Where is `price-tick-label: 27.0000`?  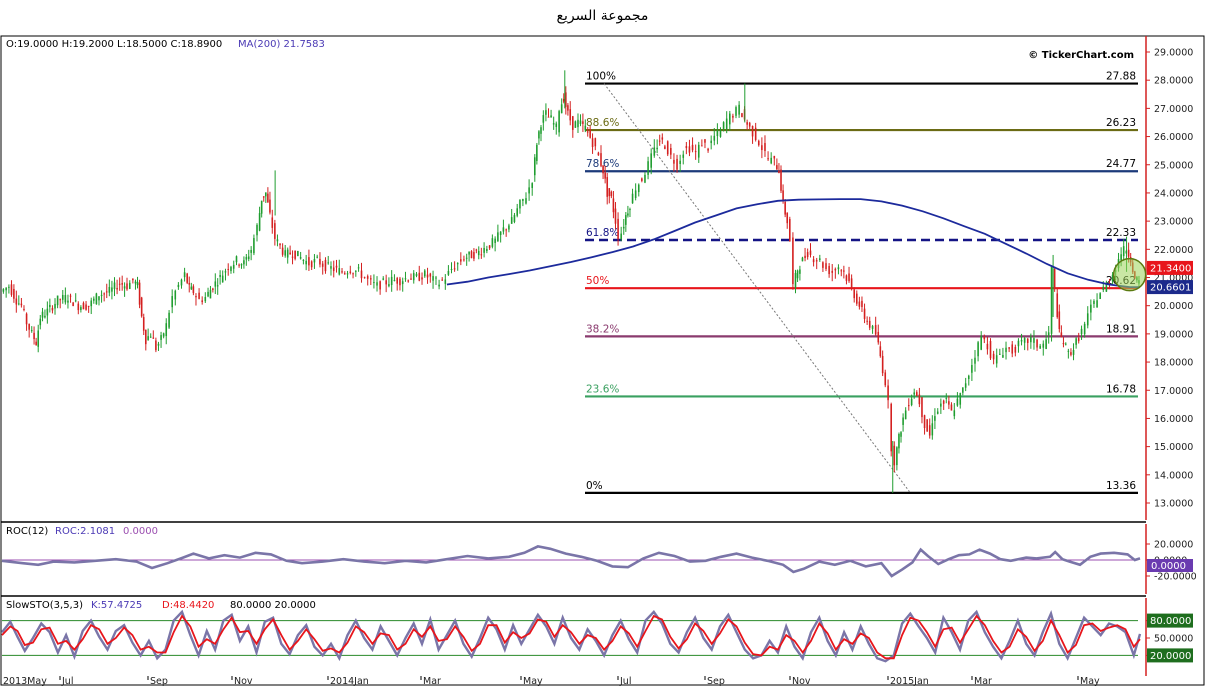 price-tick-label: 27.0000 is located at coordinates (1173, 109).